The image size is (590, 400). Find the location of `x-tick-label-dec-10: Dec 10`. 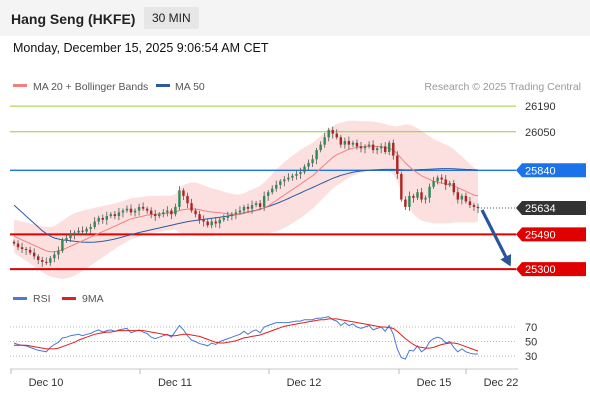

x-tick-label-dec-10: Dec 10 is located at coordinates (46, 383).